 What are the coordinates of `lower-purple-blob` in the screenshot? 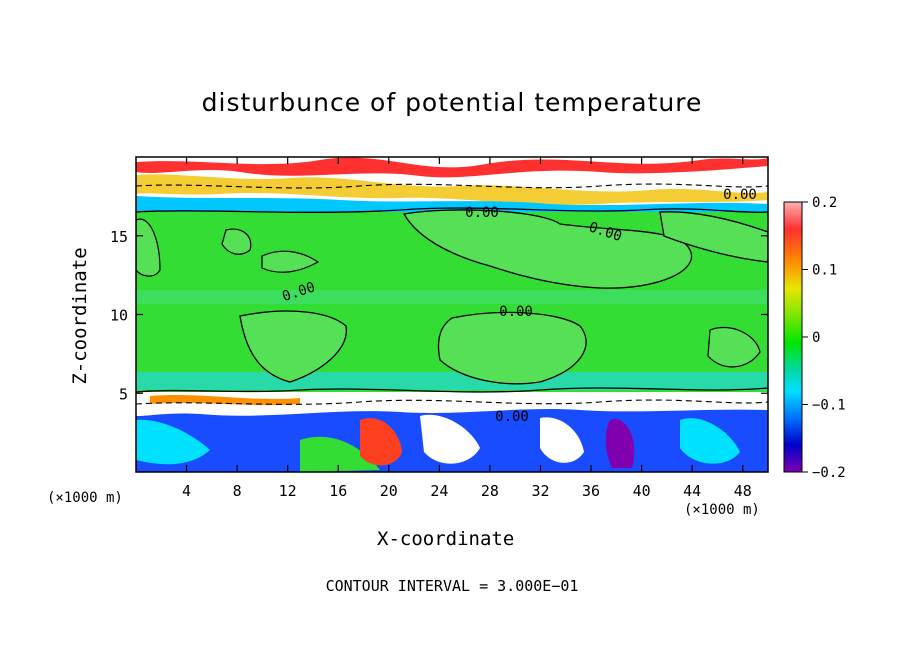 It's located at (620, 443).